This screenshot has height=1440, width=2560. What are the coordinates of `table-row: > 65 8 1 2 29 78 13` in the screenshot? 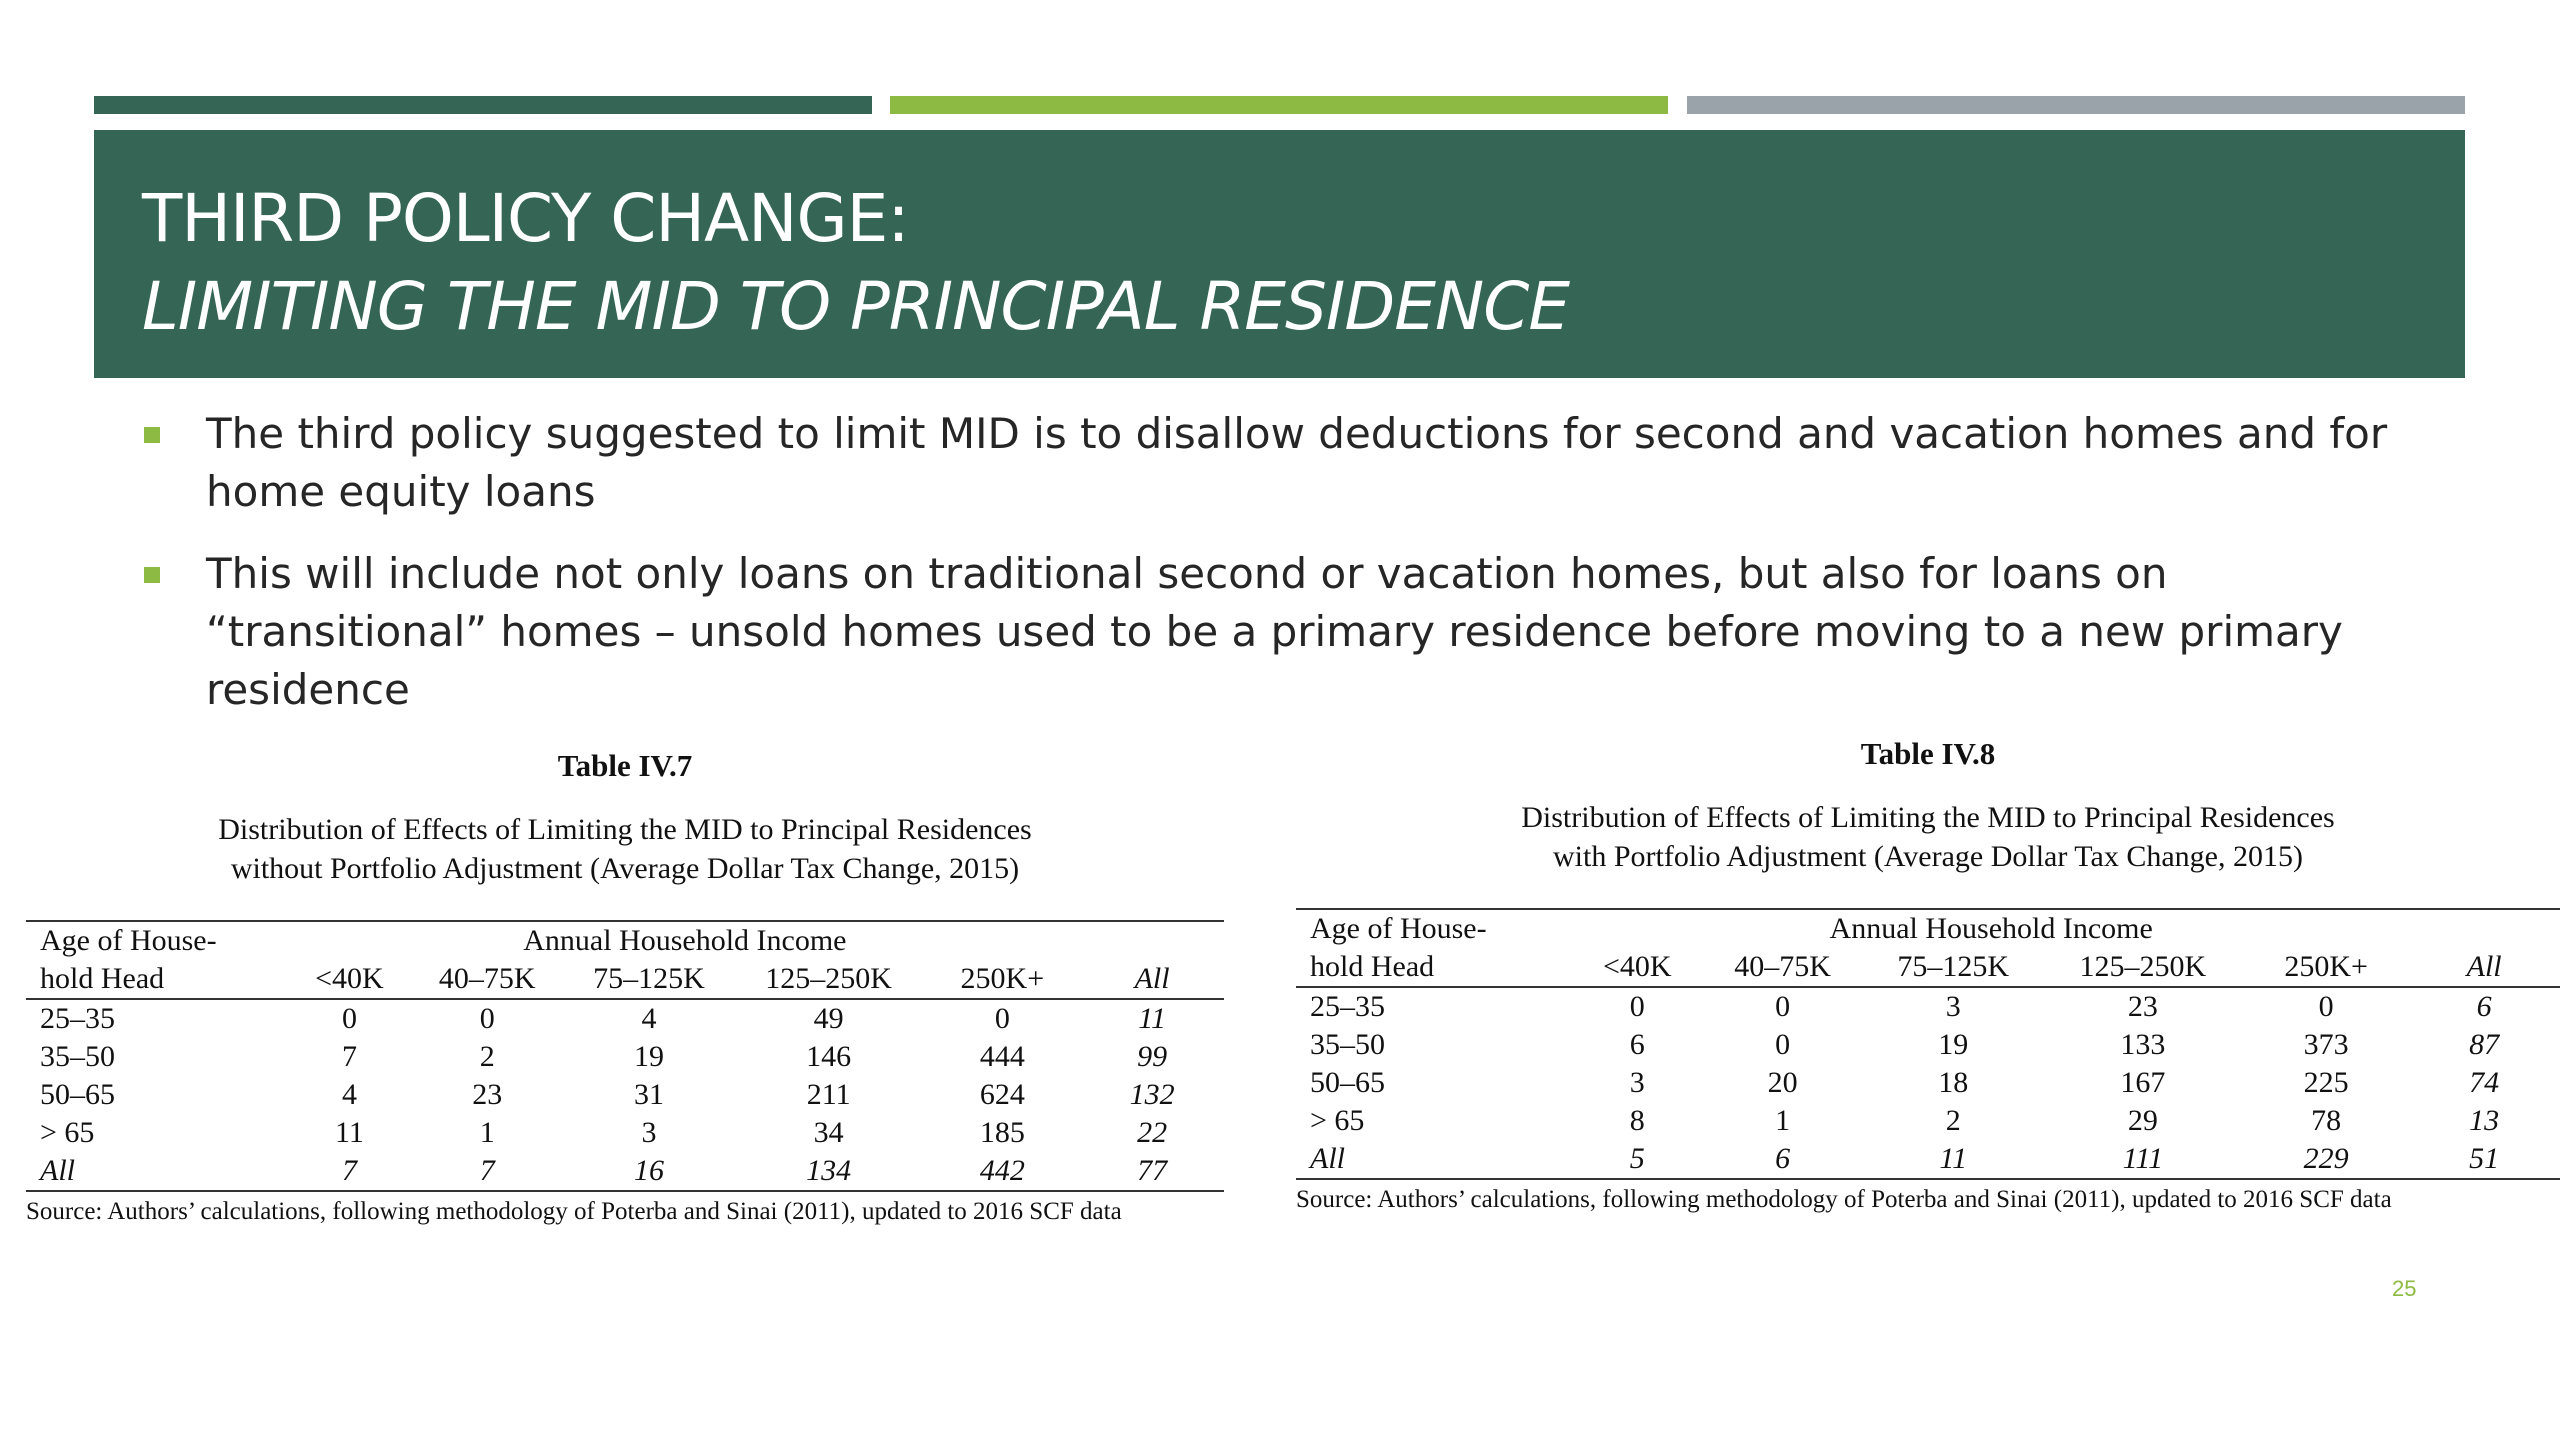 It's located at (1928, 1121).